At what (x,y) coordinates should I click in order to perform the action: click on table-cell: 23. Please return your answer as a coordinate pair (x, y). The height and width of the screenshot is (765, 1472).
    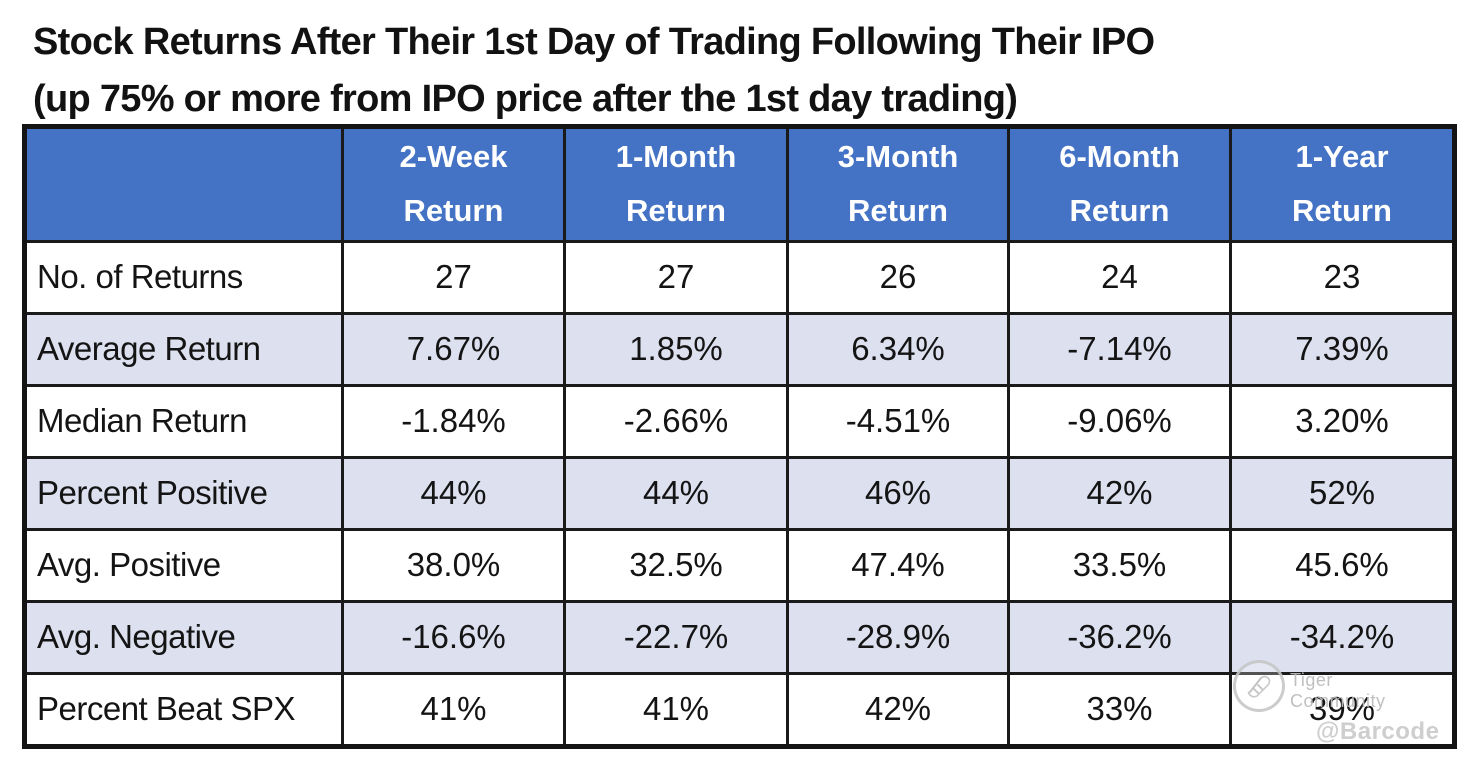
    Looking at the image, I should click on (1342, 277).